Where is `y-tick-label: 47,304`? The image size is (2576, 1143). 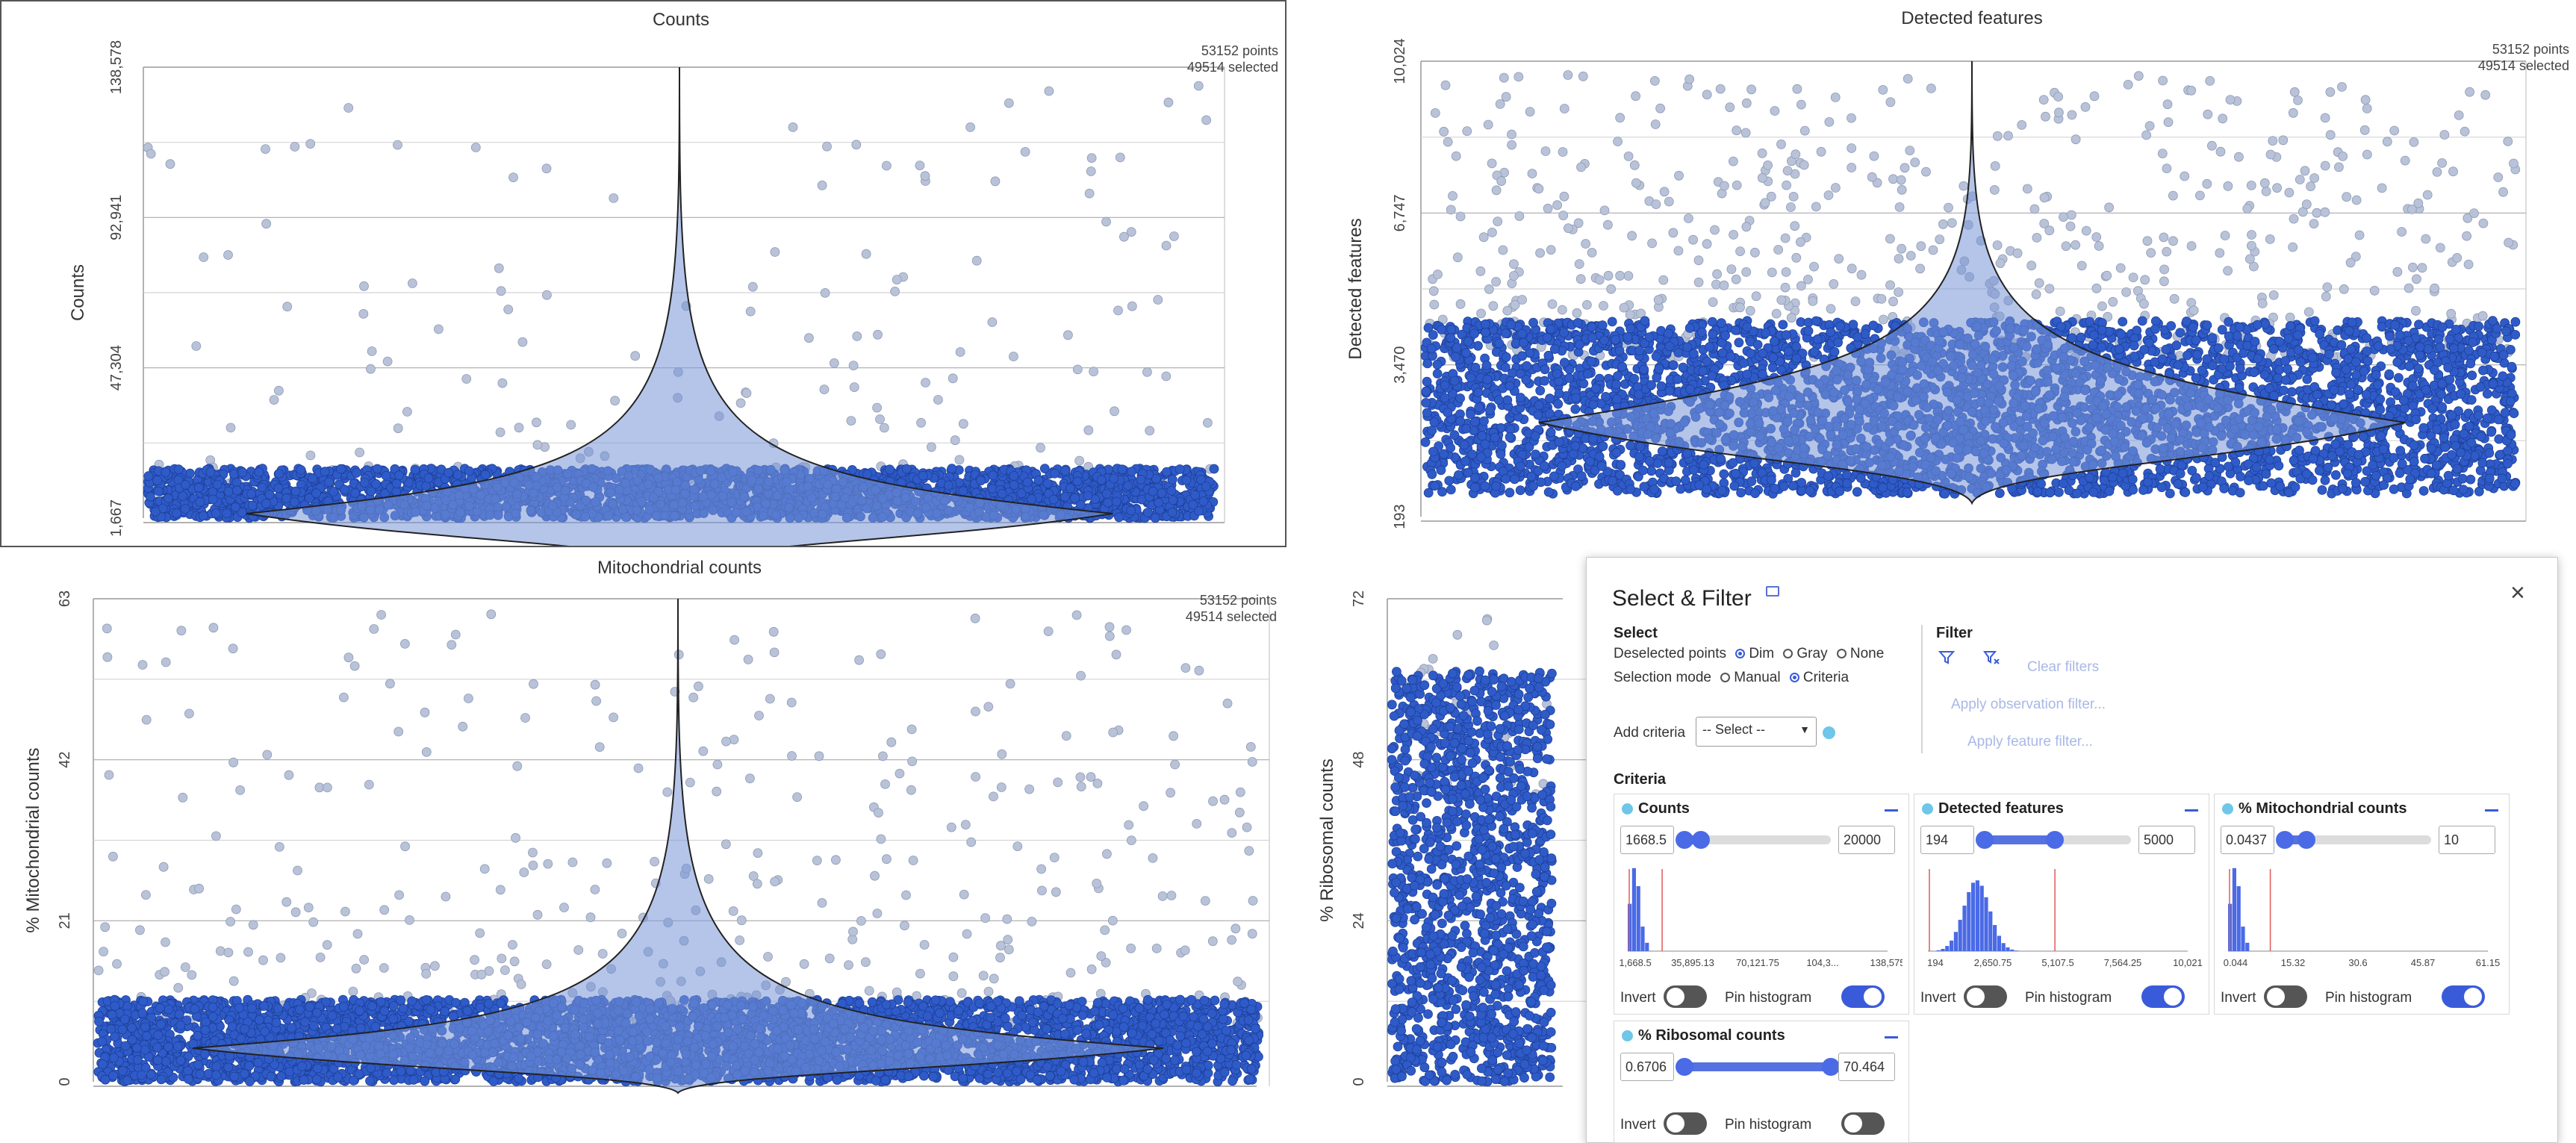
y-tick-label: 47,304 is located at coordinates (116, 368).